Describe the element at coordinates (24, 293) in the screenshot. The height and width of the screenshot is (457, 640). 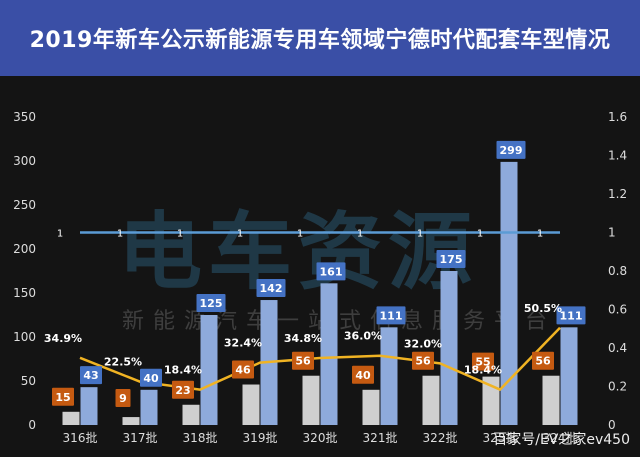
I see `y-left-tick-label: 150` at that location.